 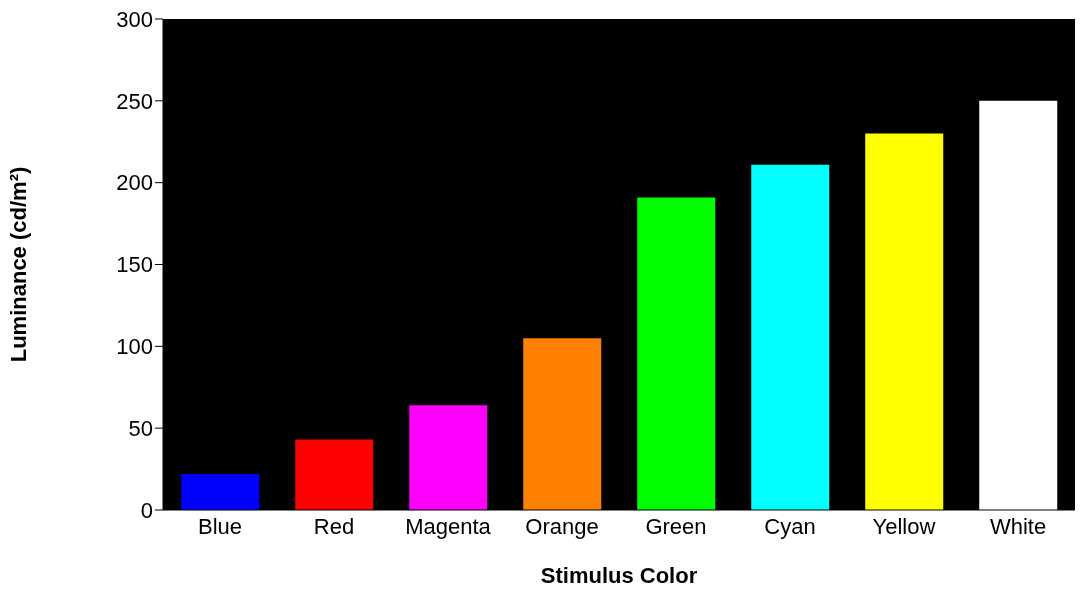 What do you see at coordinates (676, 526) in the screenshot?
I see `x-tick-label: Green` at bounding box center [676, 526].